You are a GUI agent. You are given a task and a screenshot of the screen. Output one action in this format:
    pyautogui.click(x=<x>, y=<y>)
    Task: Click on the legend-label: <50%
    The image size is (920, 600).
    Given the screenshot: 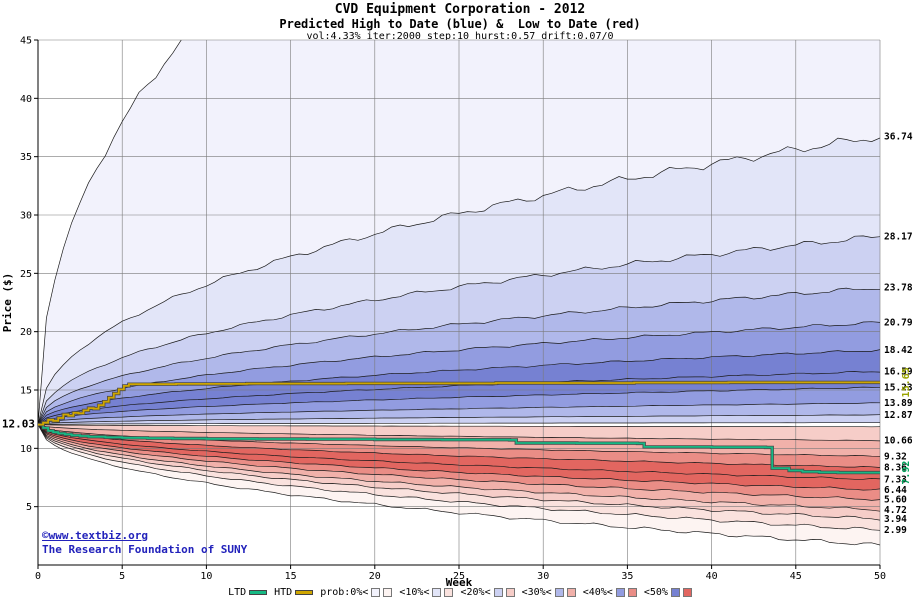 What is the action you would take?
    pyautogui.click(x=655, y=592)
    